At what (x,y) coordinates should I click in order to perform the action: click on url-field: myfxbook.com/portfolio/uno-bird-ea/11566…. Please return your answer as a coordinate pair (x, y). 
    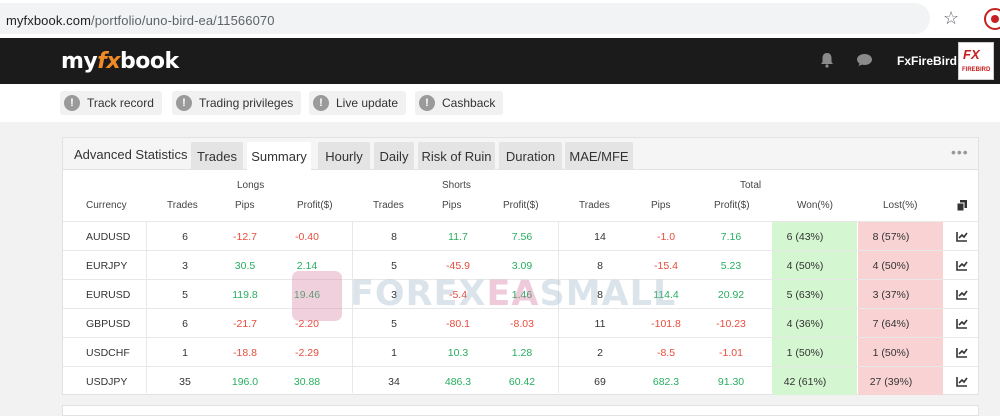
    Looking at the image, I should click on (465, 18).